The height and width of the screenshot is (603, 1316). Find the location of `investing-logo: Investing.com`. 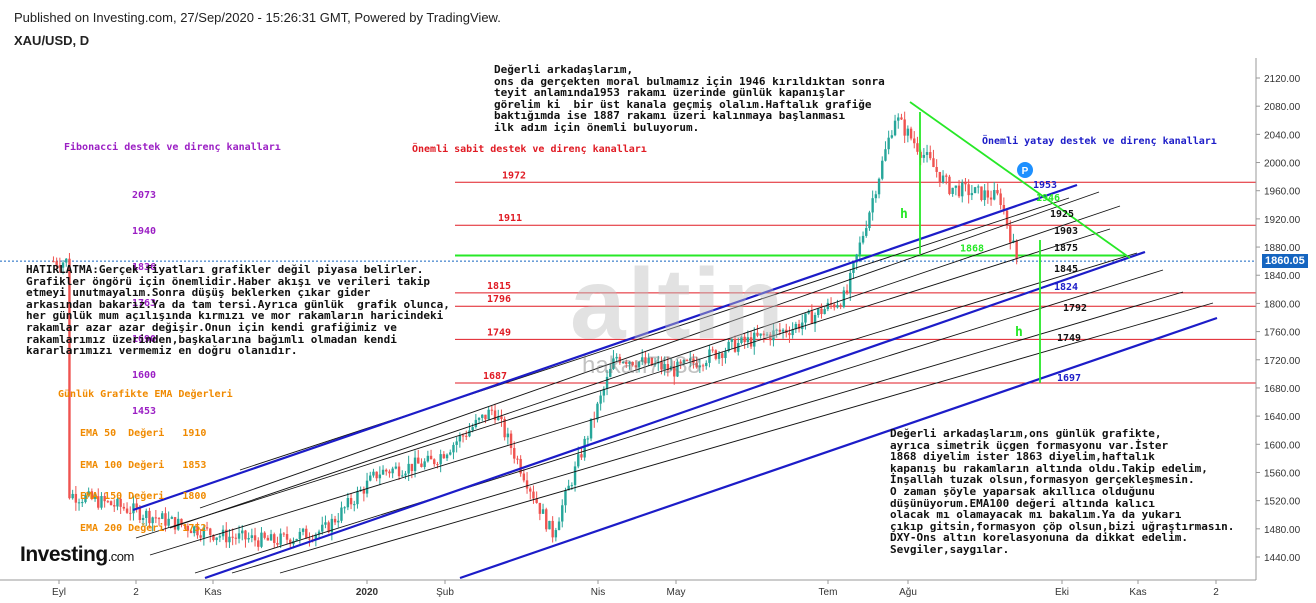

investing-logo: Investing.com is located at coordinates (77, 555).